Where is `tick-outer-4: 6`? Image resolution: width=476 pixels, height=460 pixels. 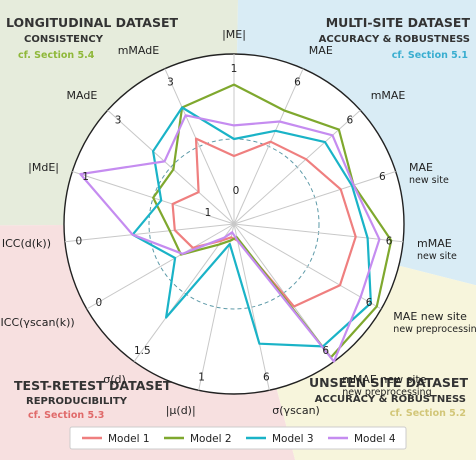 tick-outer-4: 6 is located at coordinates (389, 241).